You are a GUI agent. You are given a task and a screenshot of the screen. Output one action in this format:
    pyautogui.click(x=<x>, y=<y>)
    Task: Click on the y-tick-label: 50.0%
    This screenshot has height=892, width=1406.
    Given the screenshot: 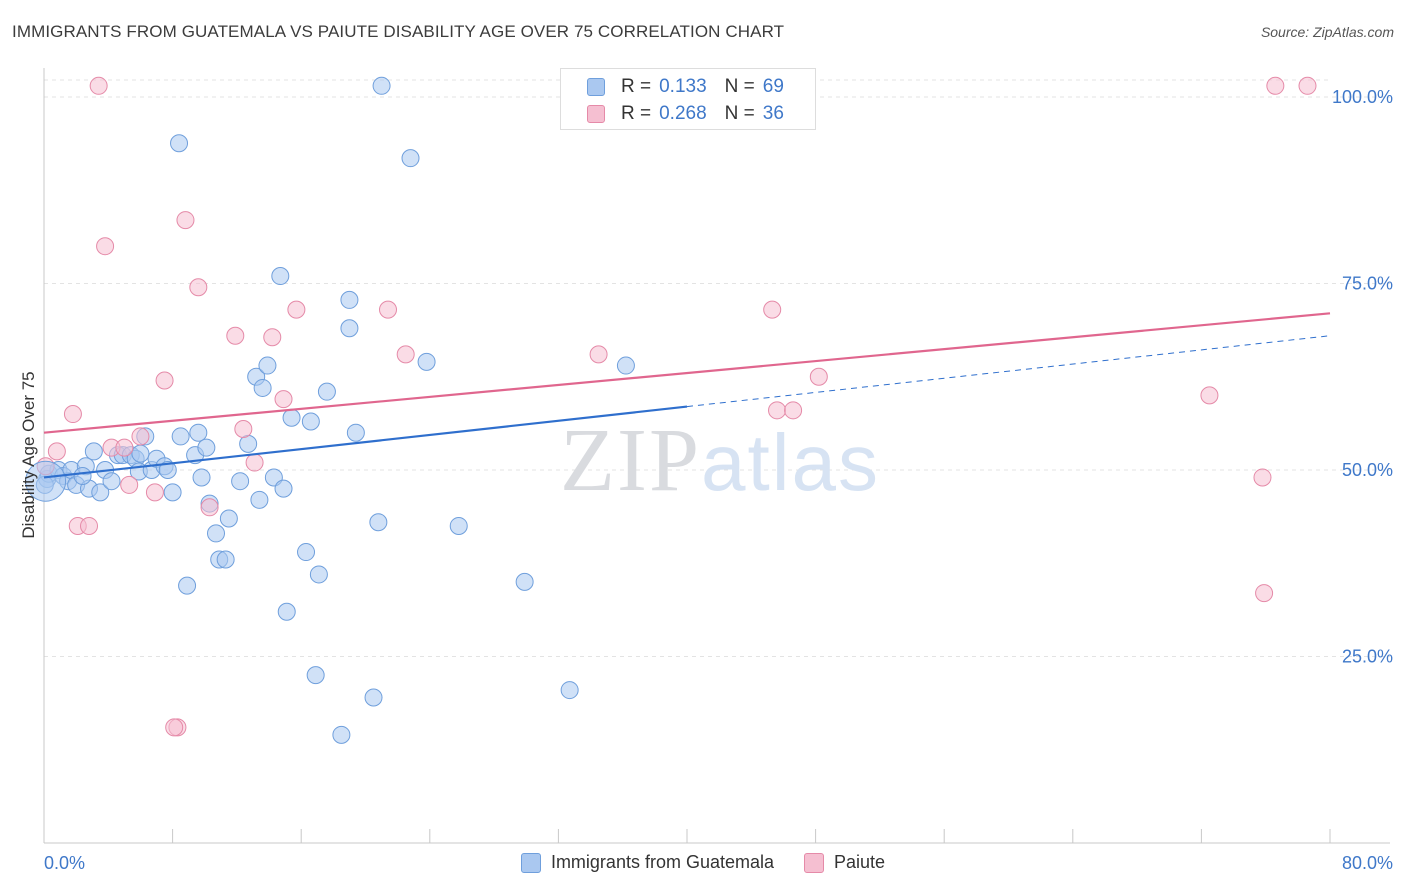 What is the action you would take?
    pyautogui.click(x=1367, y=470)
    